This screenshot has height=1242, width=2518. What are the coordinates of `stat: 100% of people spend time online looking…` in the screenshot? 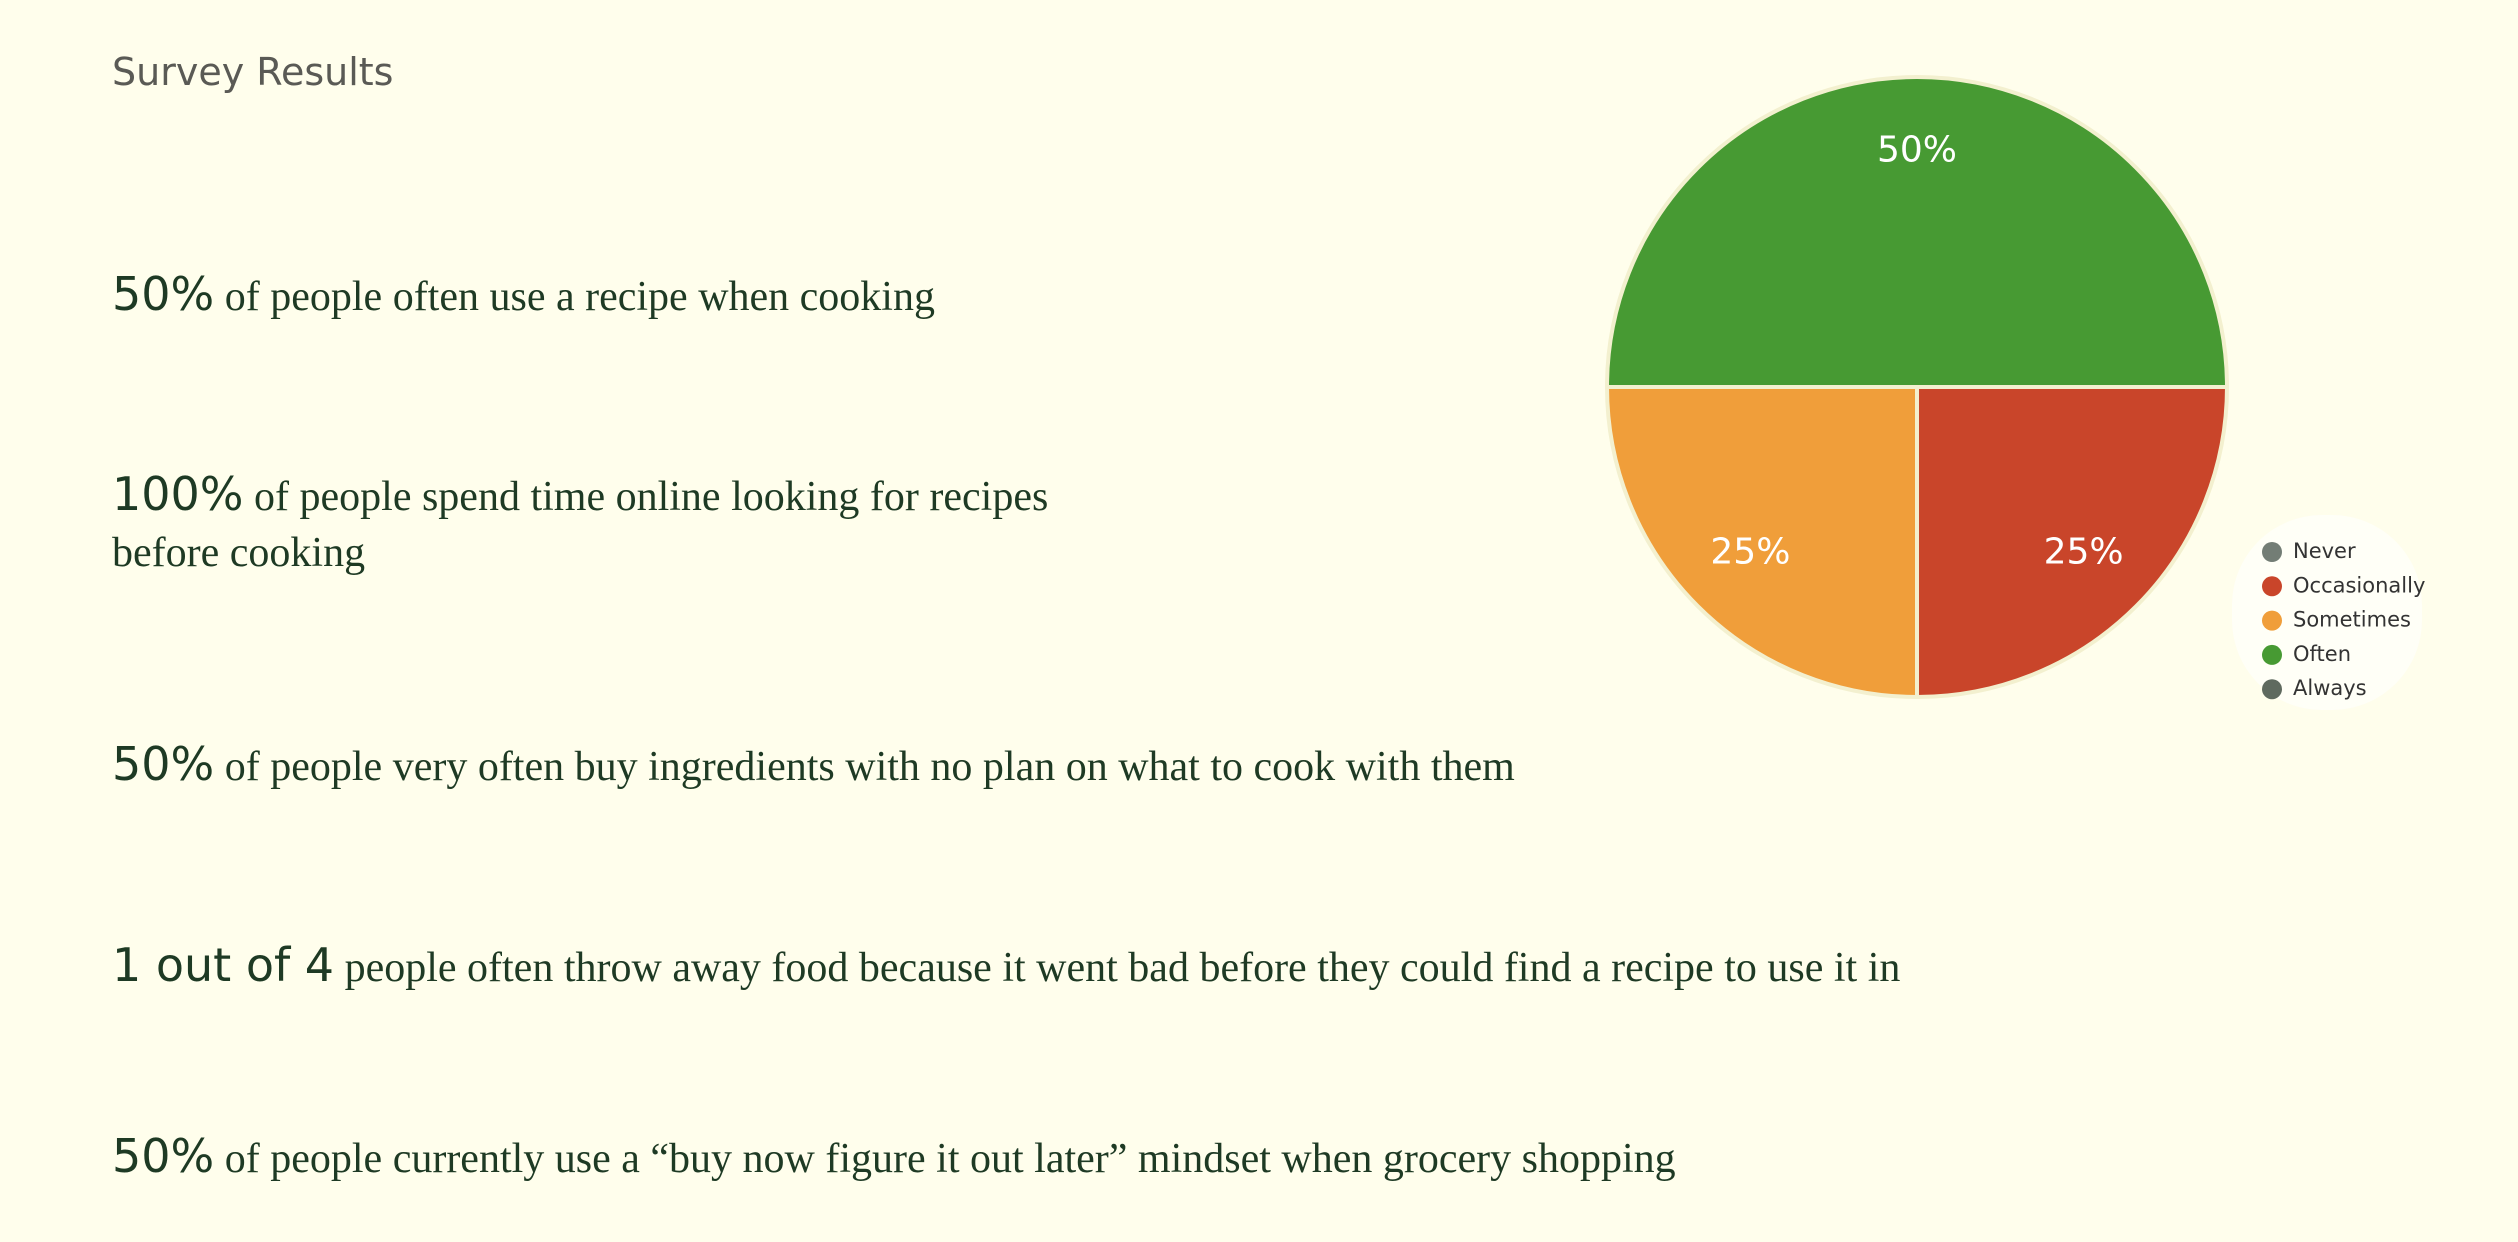 It's located at (632, 523).